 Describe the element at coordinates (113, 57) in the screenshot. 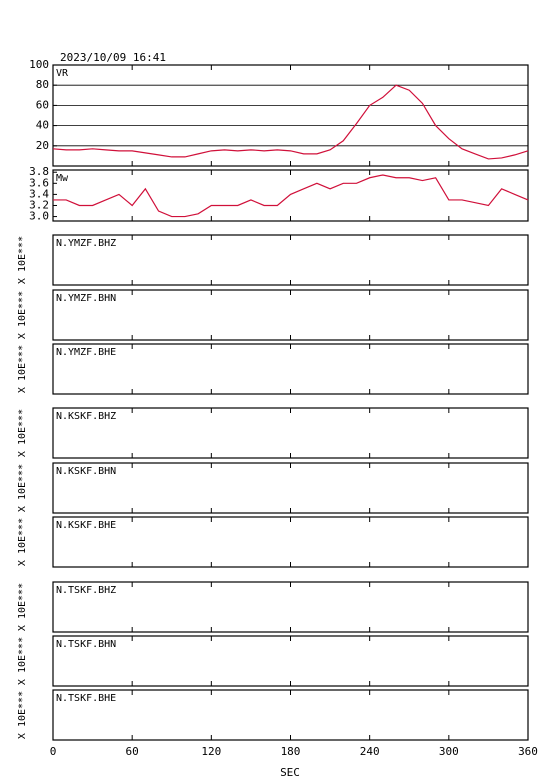

I see `timestamp: 2023/10/09 16:41` at that location.